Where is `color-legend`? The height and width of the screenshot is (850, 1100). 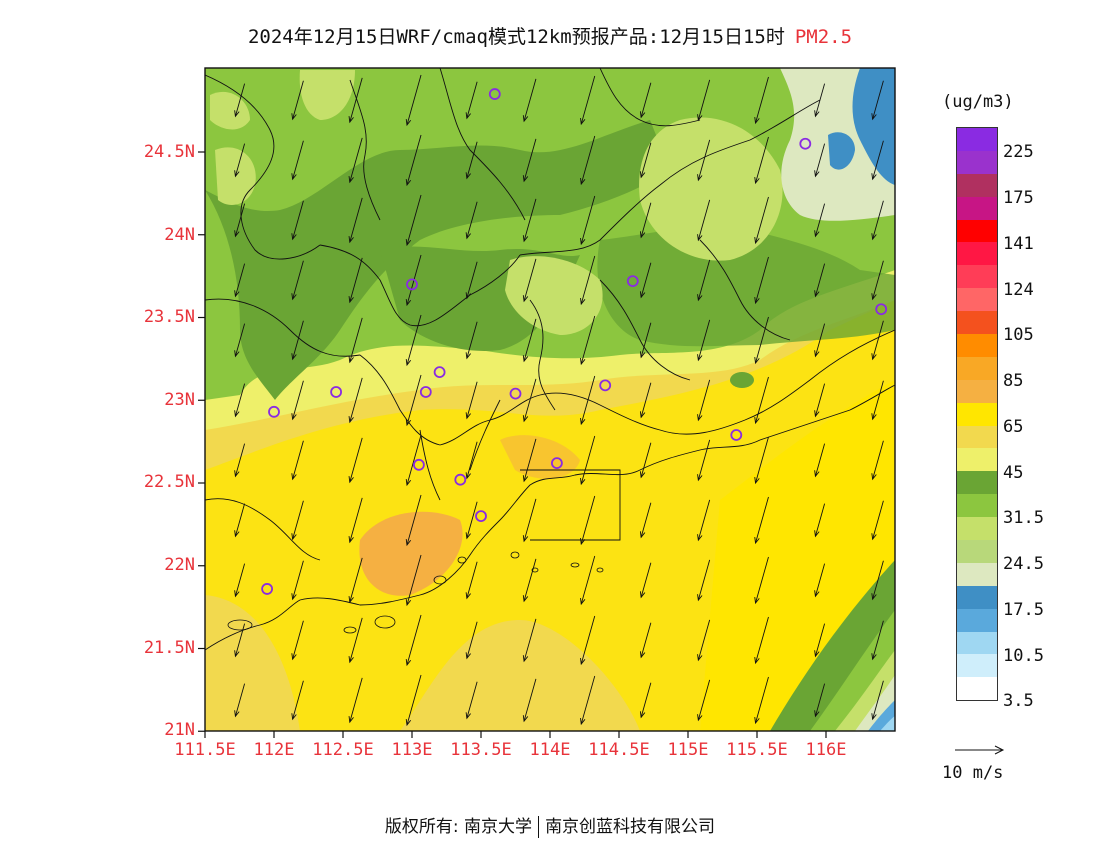
color-legend is located at coordinates (977, 414).